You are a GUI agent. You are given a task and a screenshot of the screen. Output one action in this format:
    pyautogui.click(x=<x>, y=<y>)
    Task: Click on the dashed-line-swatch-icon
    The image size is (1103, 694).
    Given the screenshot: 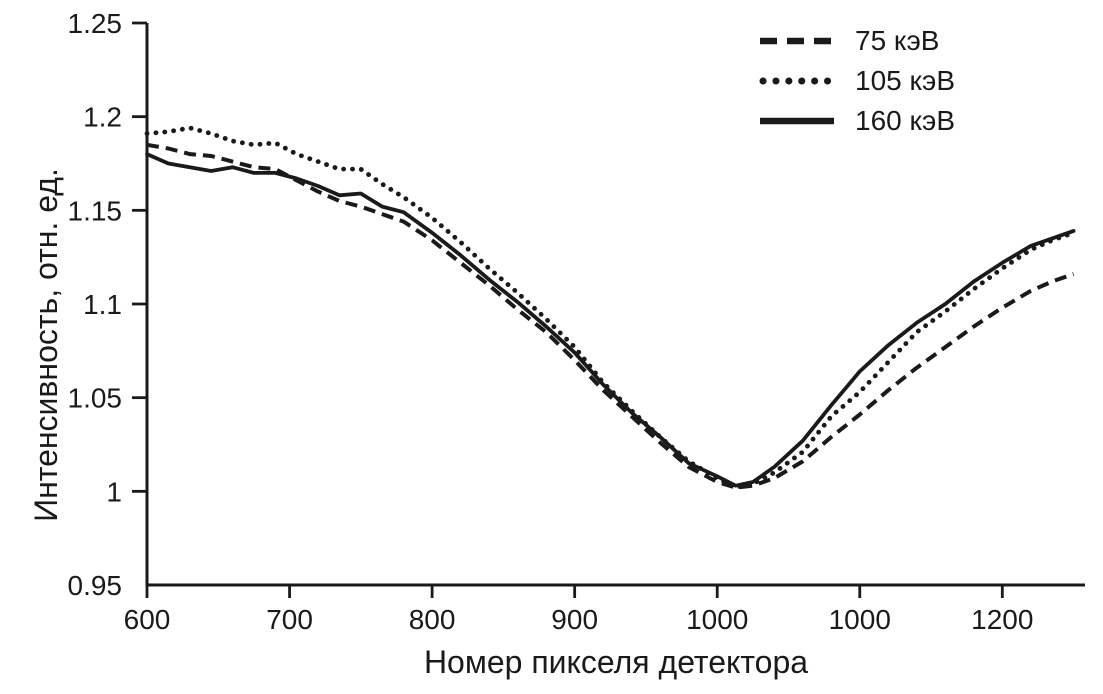 What is the action you would take?
    pyautogui.click(x=797, y=41)
    